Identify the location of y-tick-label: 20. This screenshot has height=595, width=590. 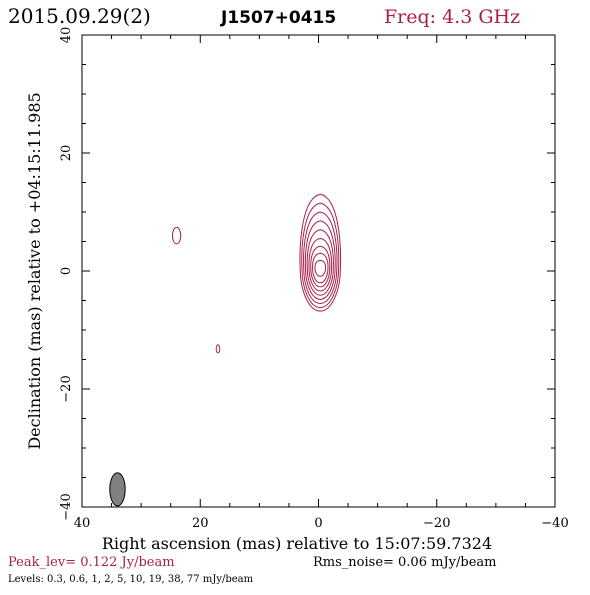
(66, 153).